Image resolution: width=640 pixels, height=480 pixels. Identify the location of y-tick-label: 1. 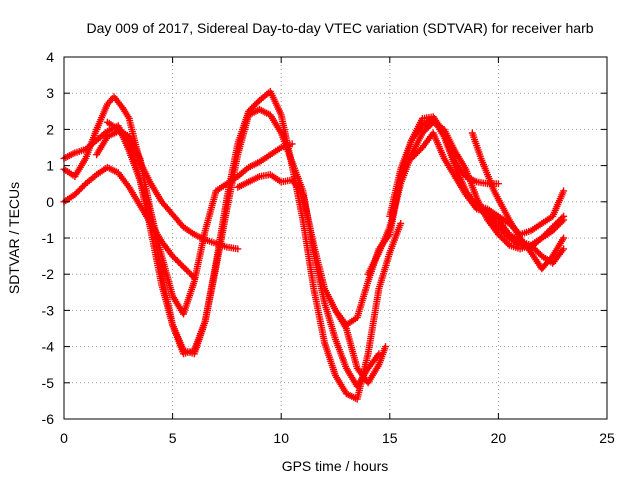
(50, 166).